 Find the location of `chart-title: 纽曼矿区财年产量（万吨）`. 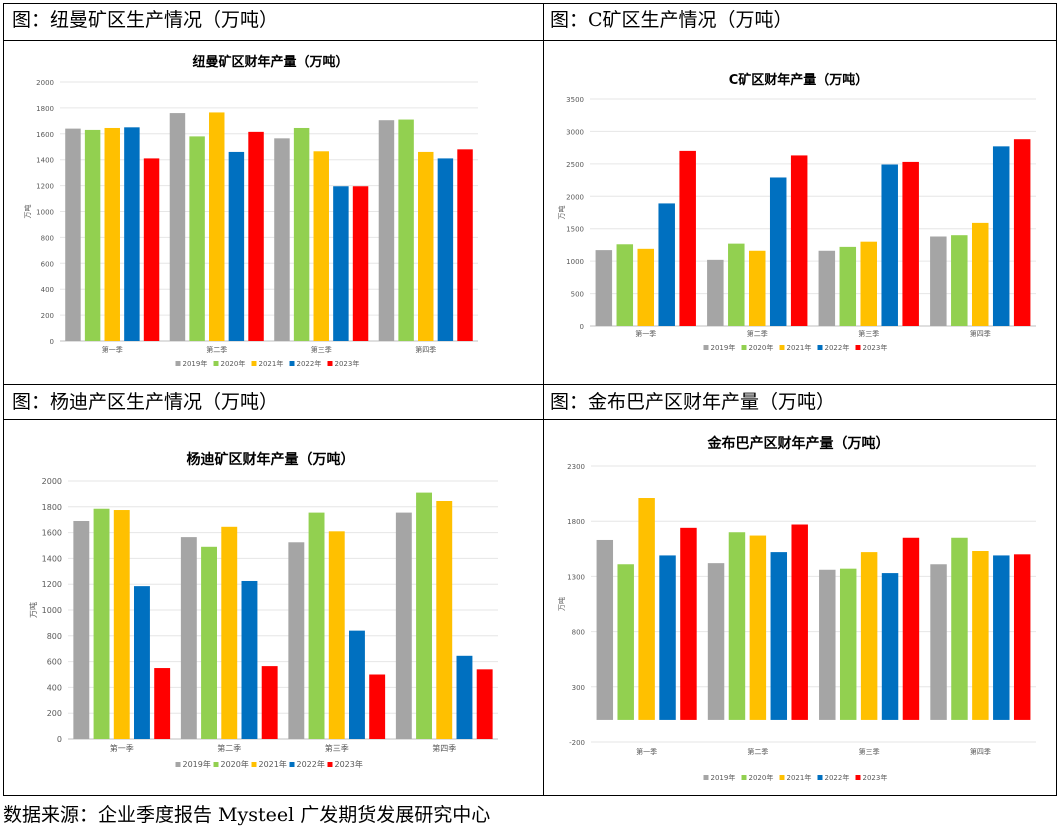

chart-title: 纽曼矿区财年产量（万吨） is located at coordinates (270, 62).